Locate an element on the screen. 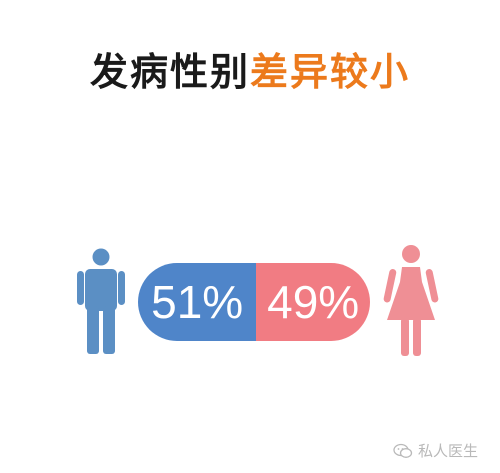 The image size is (500, 473). female-percentage-label: 49% is located at coordinates (313, 302).